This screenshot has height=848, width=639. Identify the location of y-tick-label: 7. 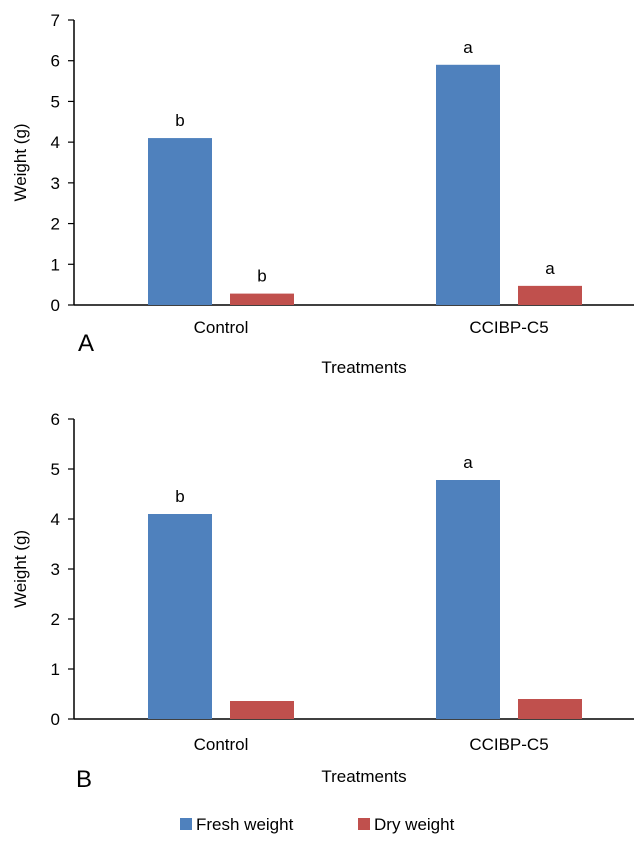
(55, 20).